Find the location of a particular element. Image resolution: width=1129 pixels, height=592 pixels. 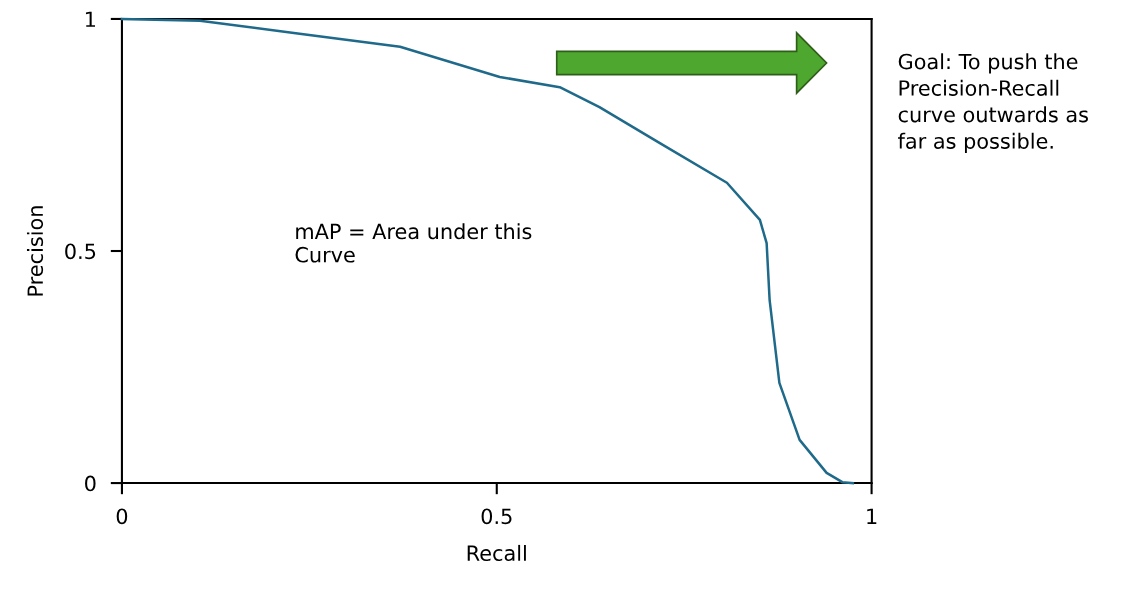

x-tick-label: 0 is located at coordinates (122, 516).